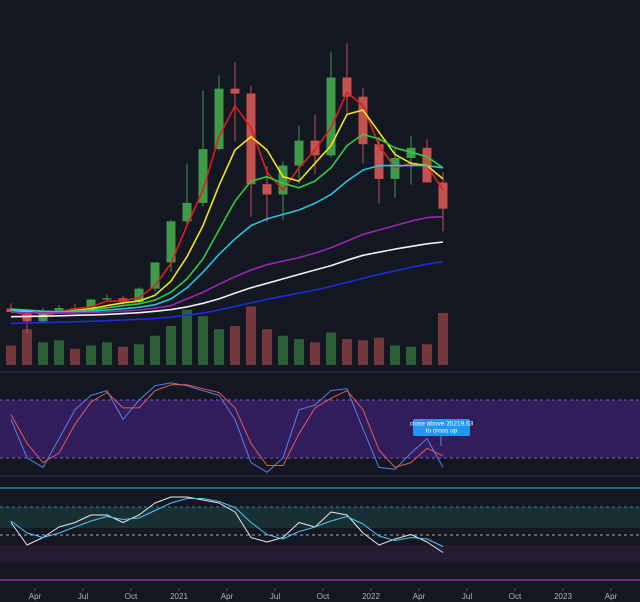 The image size is (640, 602). Describe the element at coordinates (371, 596) in the screenshot. I see `x-tick-label: 2022` at that location.